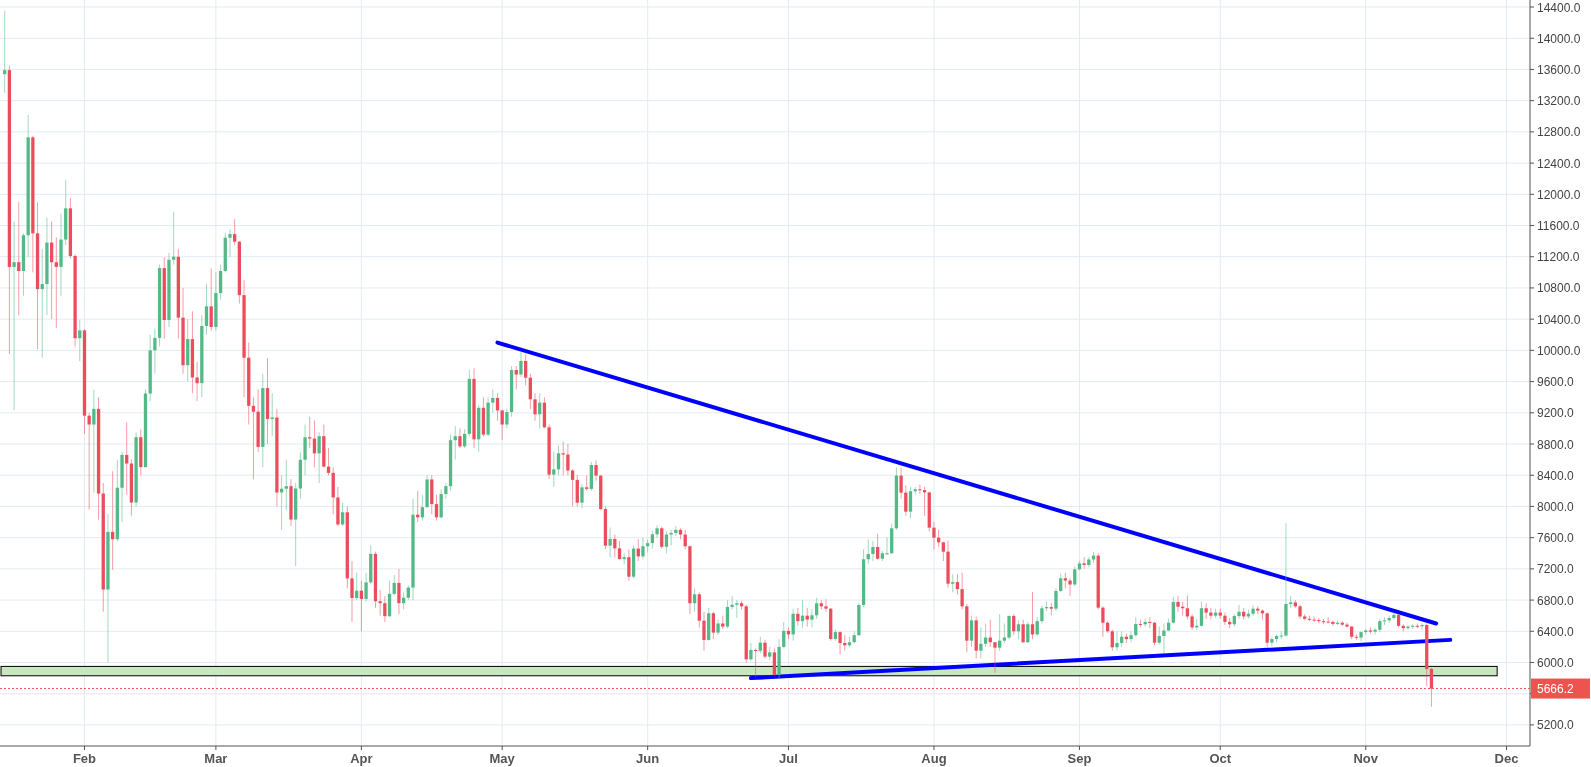 This screenshot has width=1591, height=767. What do you see at coordinates (502, 758) in the screenshot?
I see `x-tick-label: May` at bounding box center [502, 758].